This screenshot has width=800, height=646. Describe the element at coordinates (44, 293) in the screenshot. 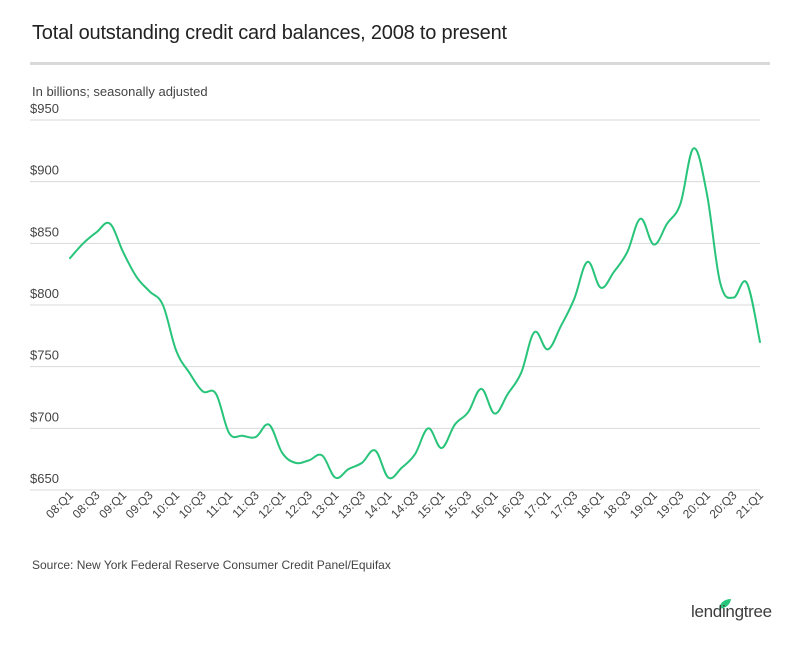

I see `y-tick-label: $800` at that location.